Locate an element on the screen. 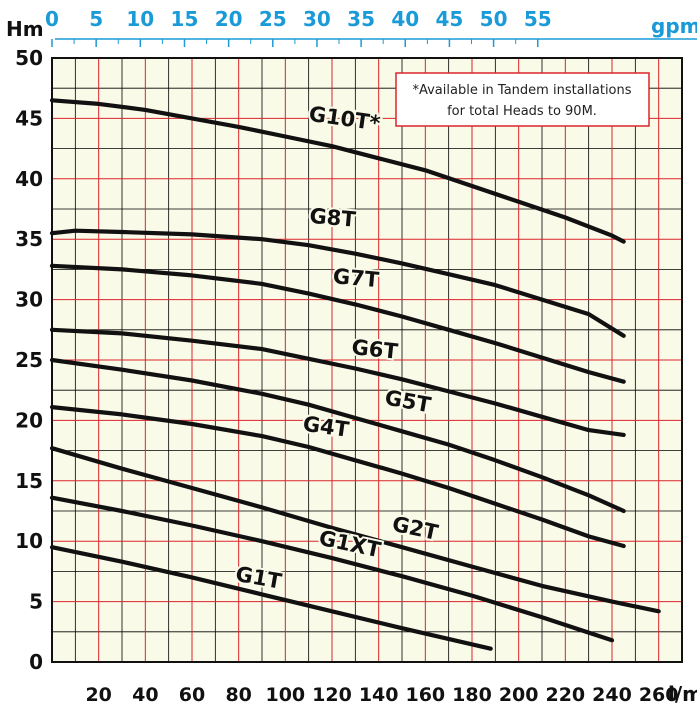 Image resolution: width=697 pixels, height=709 pixels. x-bottom-tick-label: 200 is located at coordinates (519, 695).